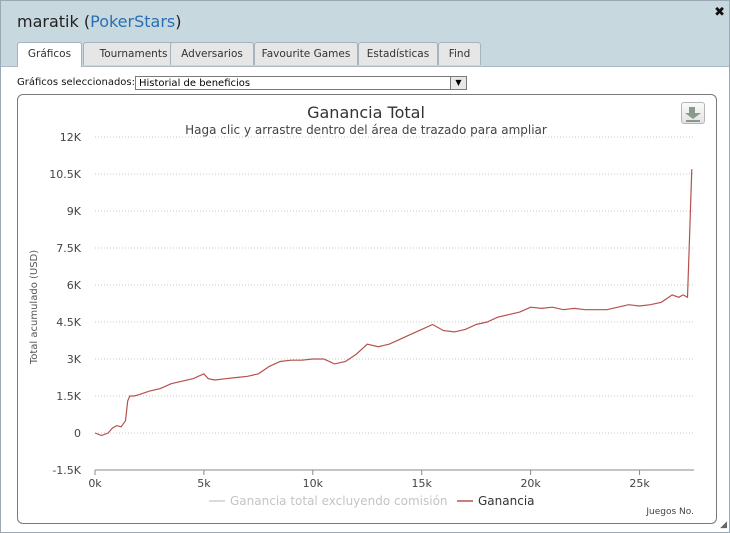  I want to click on y-tick-label: 9K, so click(74, 211).